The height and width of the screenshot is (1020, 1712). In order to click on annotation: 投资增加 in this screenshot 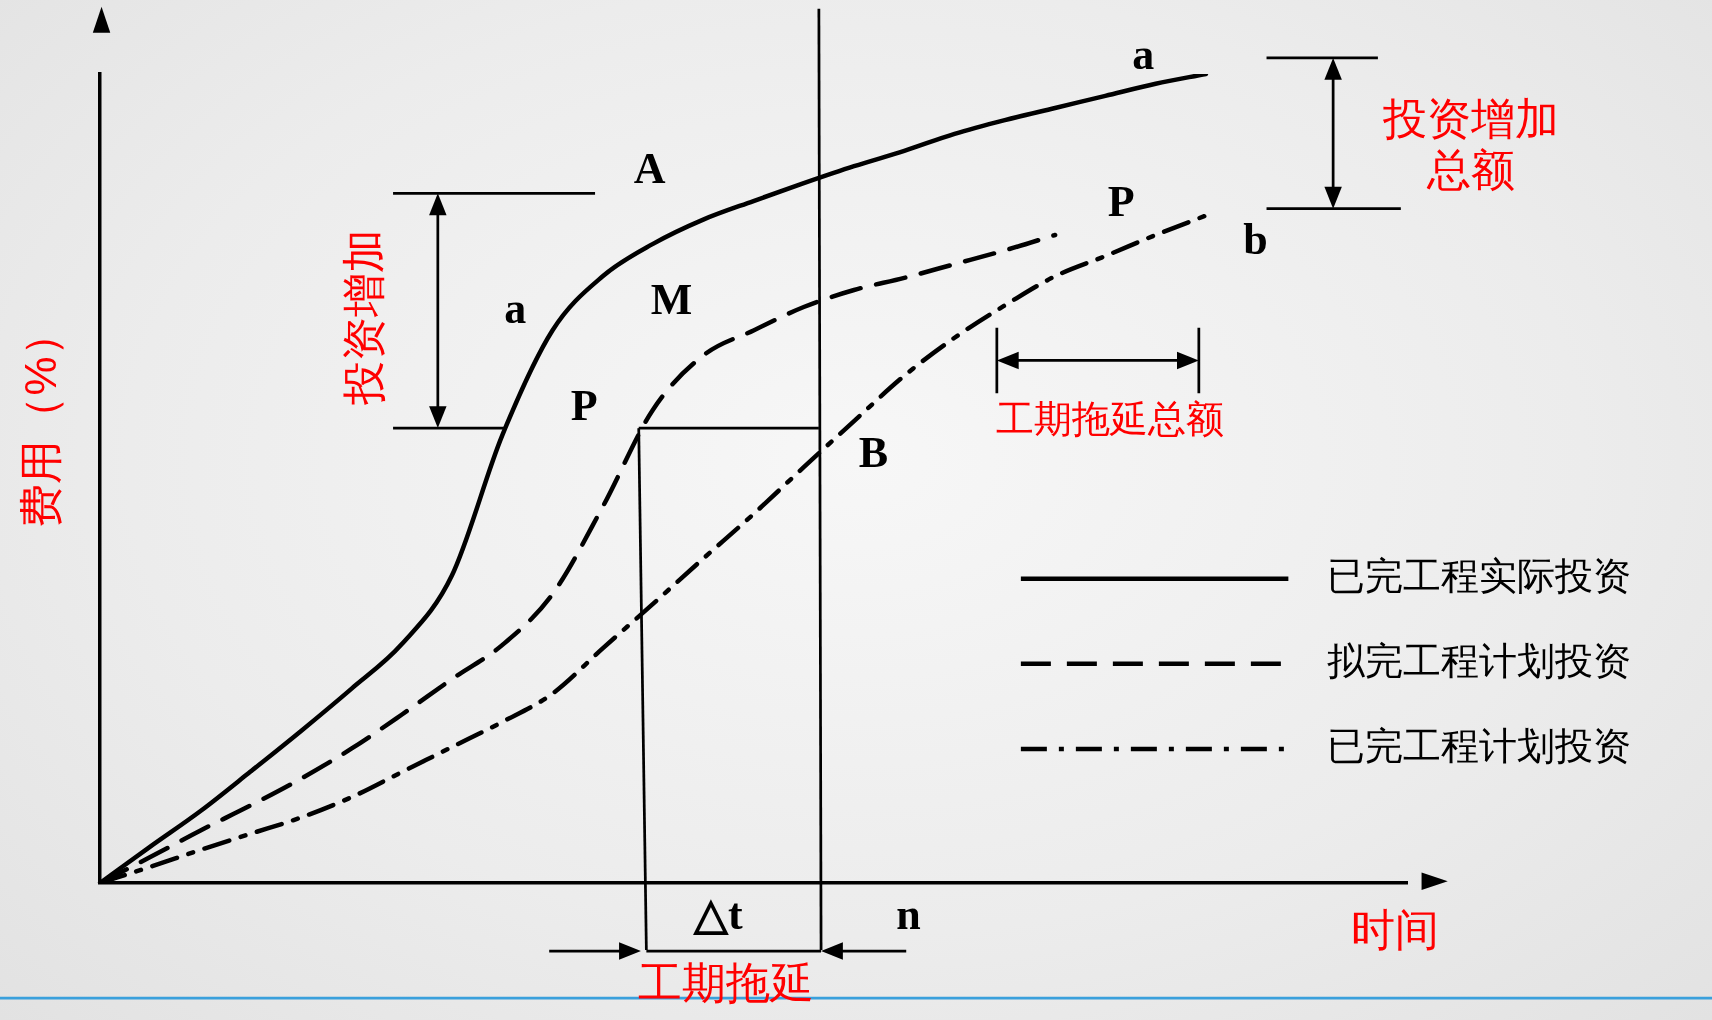, I will do `click(363, 316)`.